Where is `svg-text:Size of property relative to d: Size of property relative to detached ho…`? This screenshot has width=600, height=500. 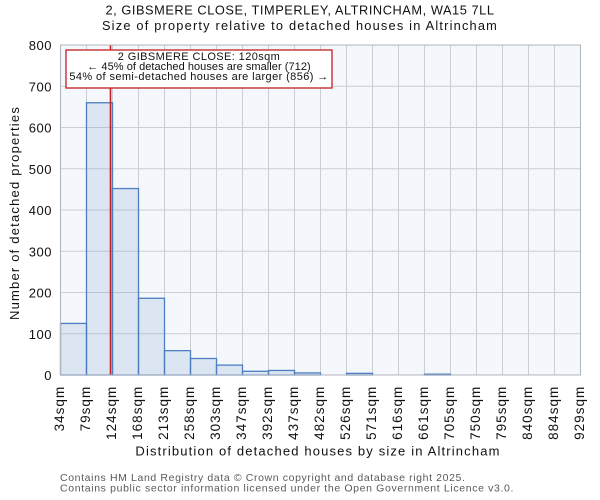
svg-text:Size of property relative to d: Size of property relative to detached ho… is located at coordinates (300, 25).